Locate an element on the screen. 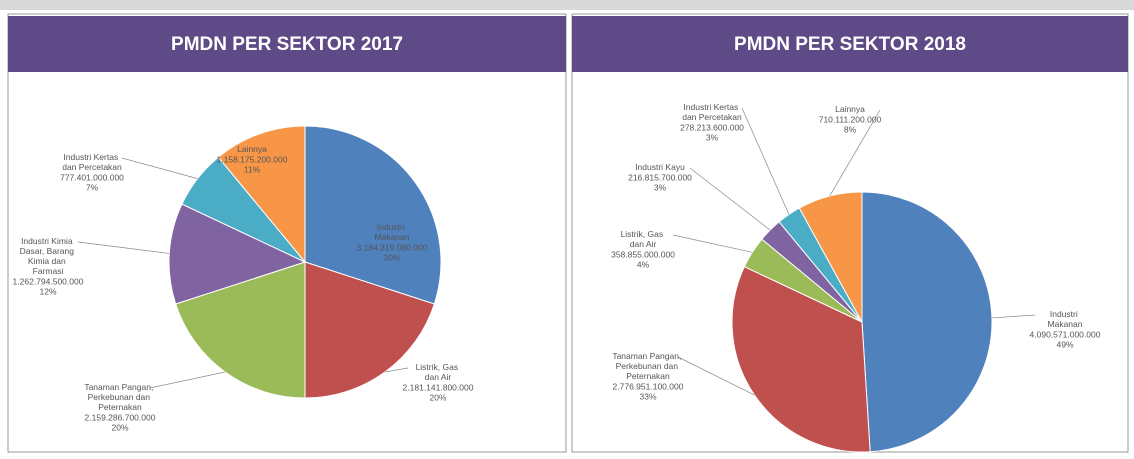  chart-title: PMDN PER SEKTOR 2018 is located at coordinates (850, 44).